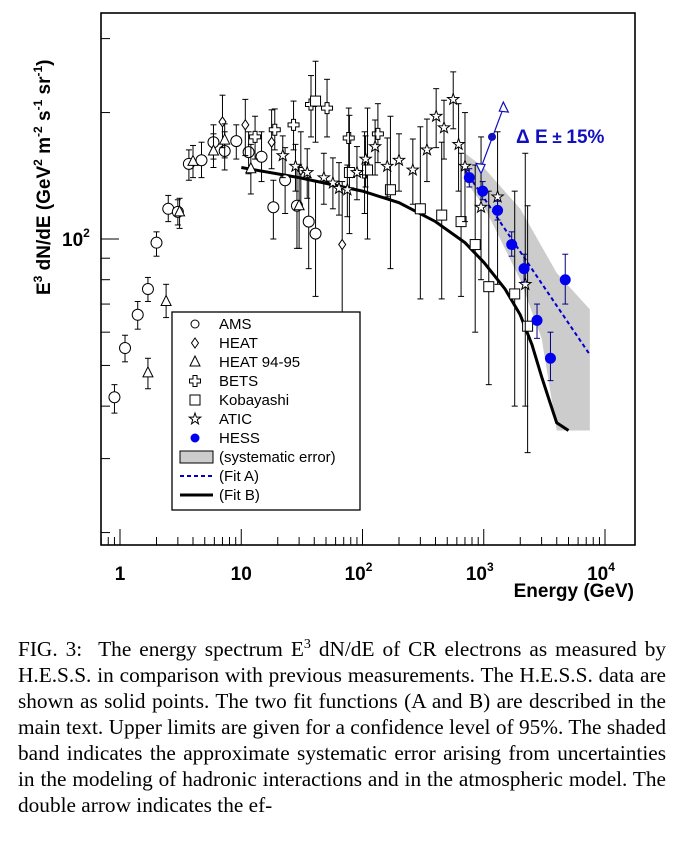 The image size is (687, 854). I want to click on fit-b-line, so click(405, 299).